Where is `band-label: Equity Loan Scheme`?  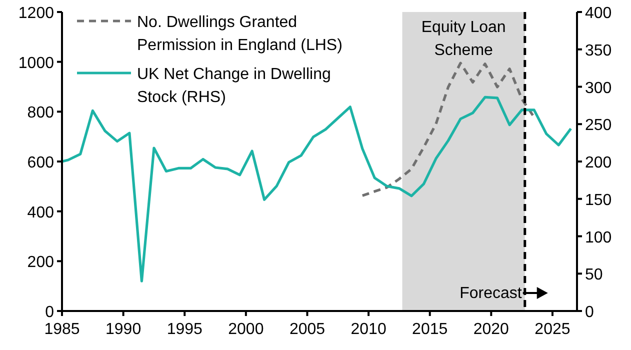 band-label: Equity Loan Scheme is located at coordinates (463, 39).